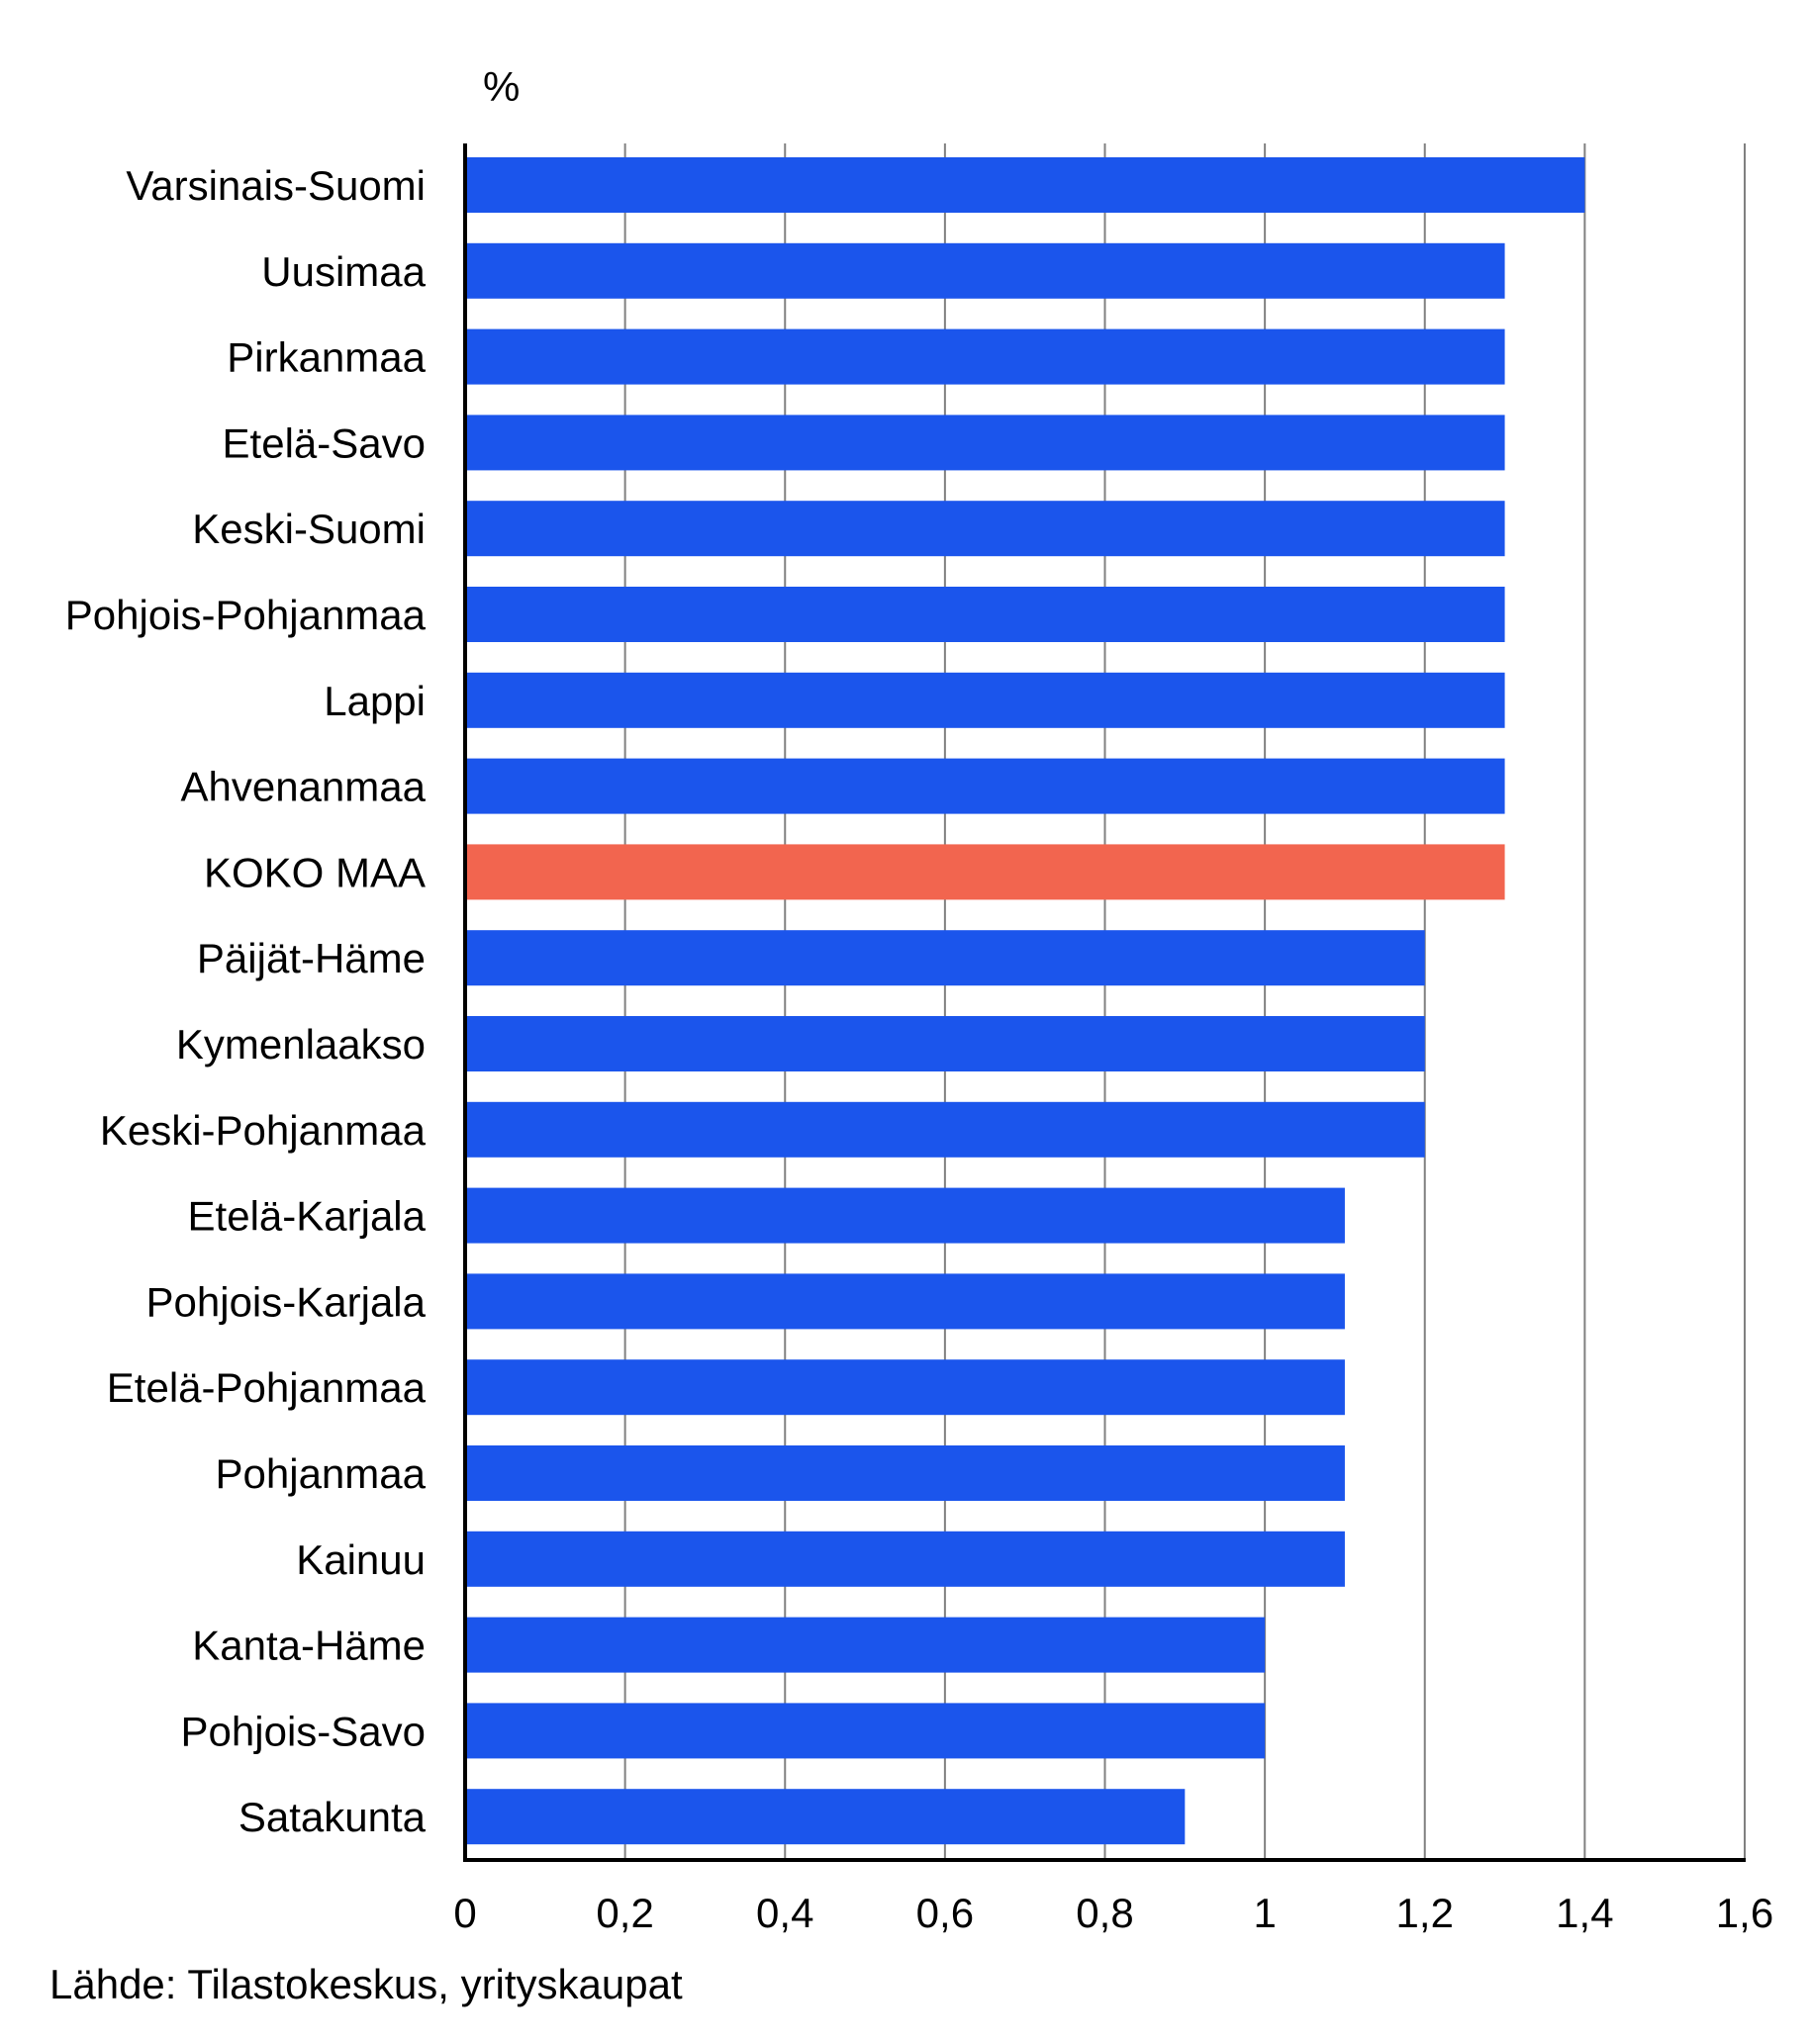 The image size is (1811, 2044). Describe the element at coordinates (315, 872) in the screenshot. I see `category-label: KOKO MAA` at that location.